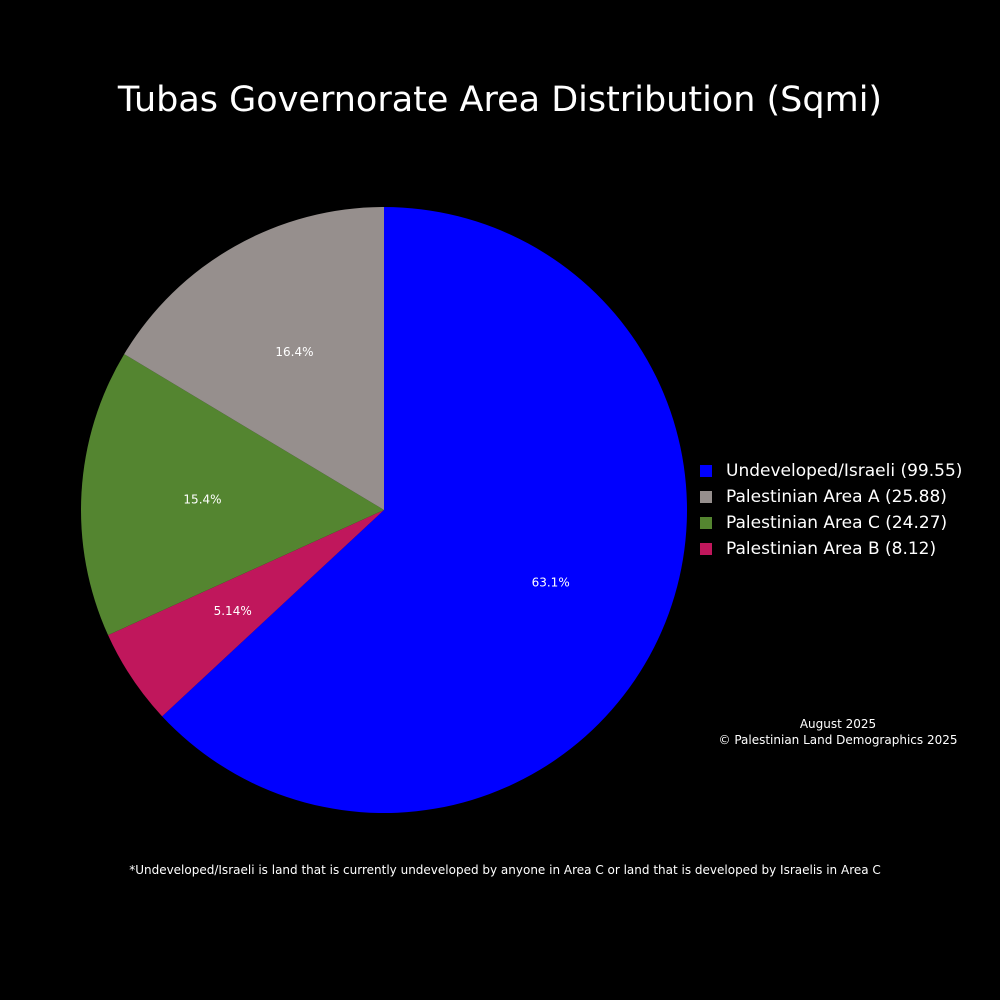 Image resolution: width=1000 pixels, height=1000 pixels. Describe the element at coordinates (836, 497) in the screenshot. I see `legend-label: Palestinian Area A (25.88)` at that location.